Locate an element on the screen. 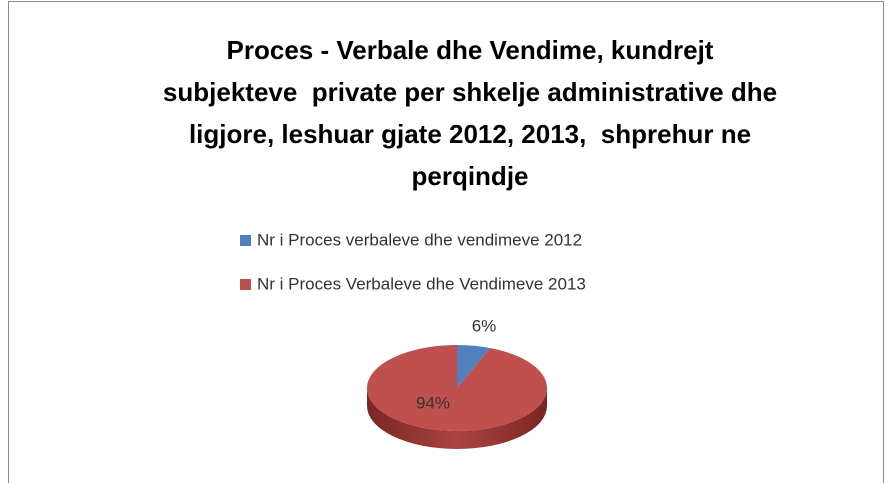  chart-title: perqindje is located at coordinates (469, 176).